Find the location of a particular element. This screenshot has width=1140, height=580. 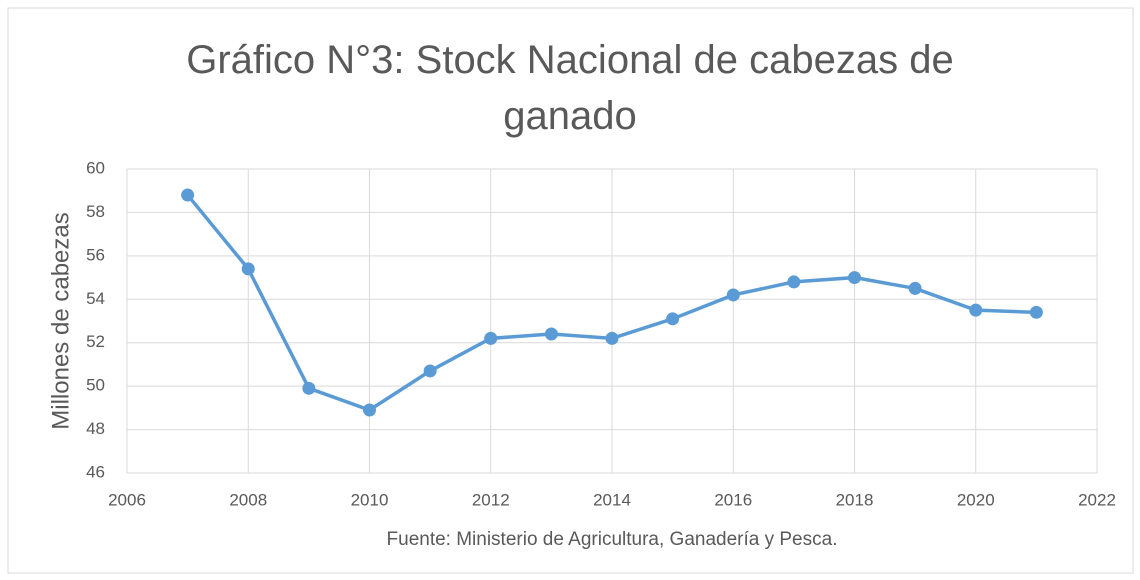

x-tick-label: 2020 is located at coordinates (976, 499).